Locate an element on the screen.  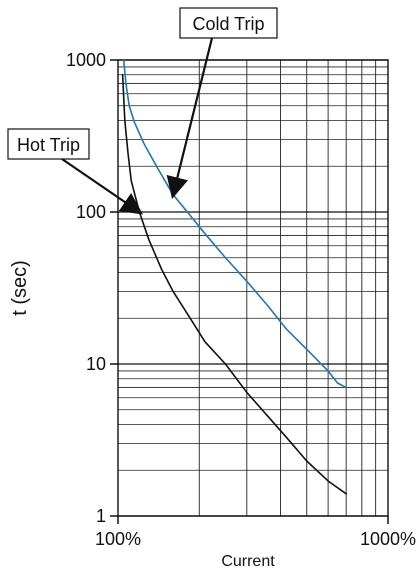
hot-trip-annotation-box is located at coordinates (48, 144).